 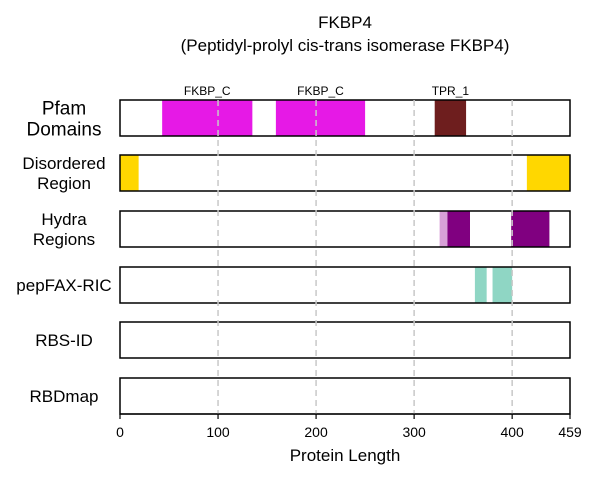 I want to click on x-axis-label: Protein Length, so click(x=345, y=455).